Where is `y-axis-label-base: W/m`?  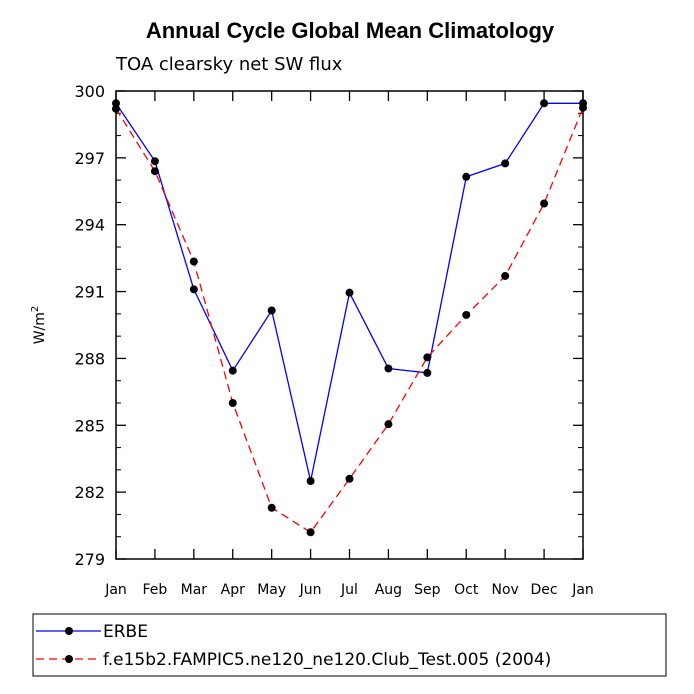
y-axis-label-base: W/m is located at coordinates (40, 328).